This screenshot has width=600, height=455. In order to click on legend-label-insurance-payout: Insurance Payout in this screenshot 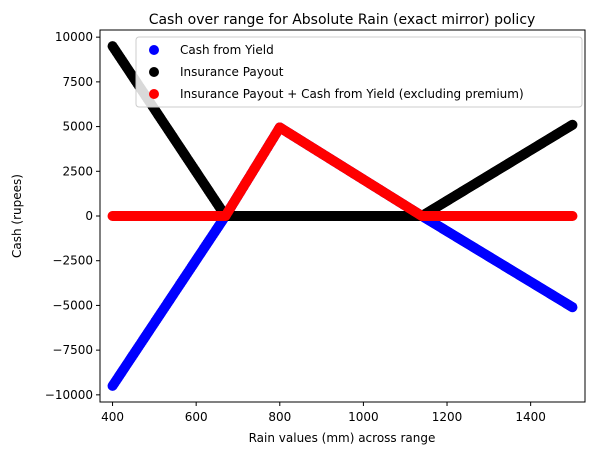, I will do `click(232, 72)`.